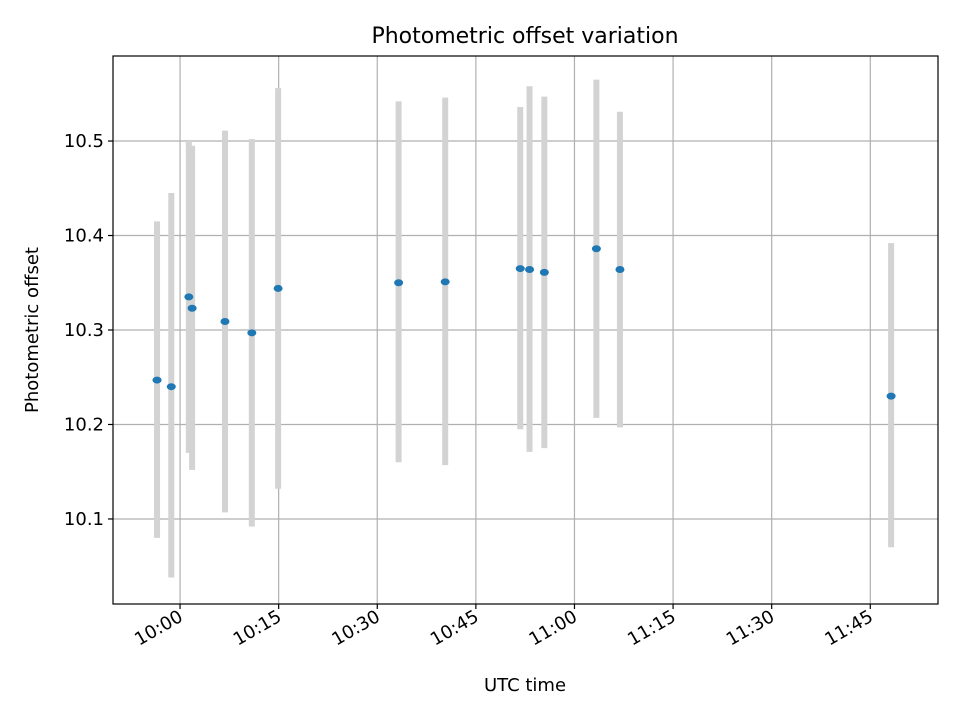  I want to click on y-tick-label: 10.4, so click(84, 236).